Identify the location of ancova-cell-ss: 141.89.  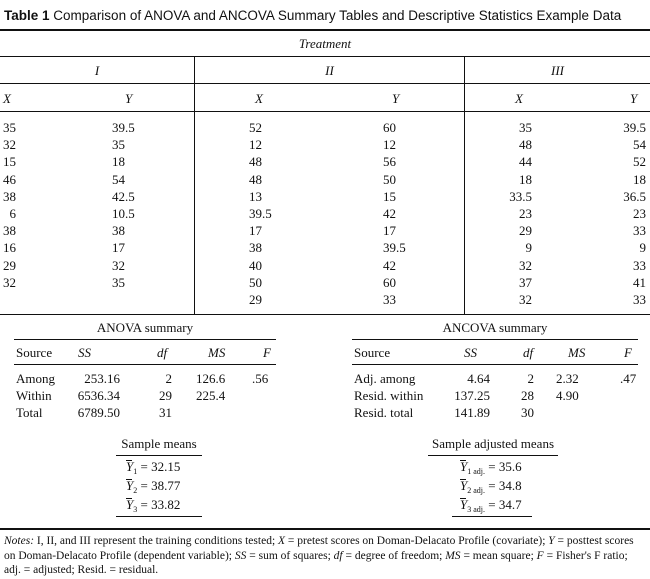
(472, 412).